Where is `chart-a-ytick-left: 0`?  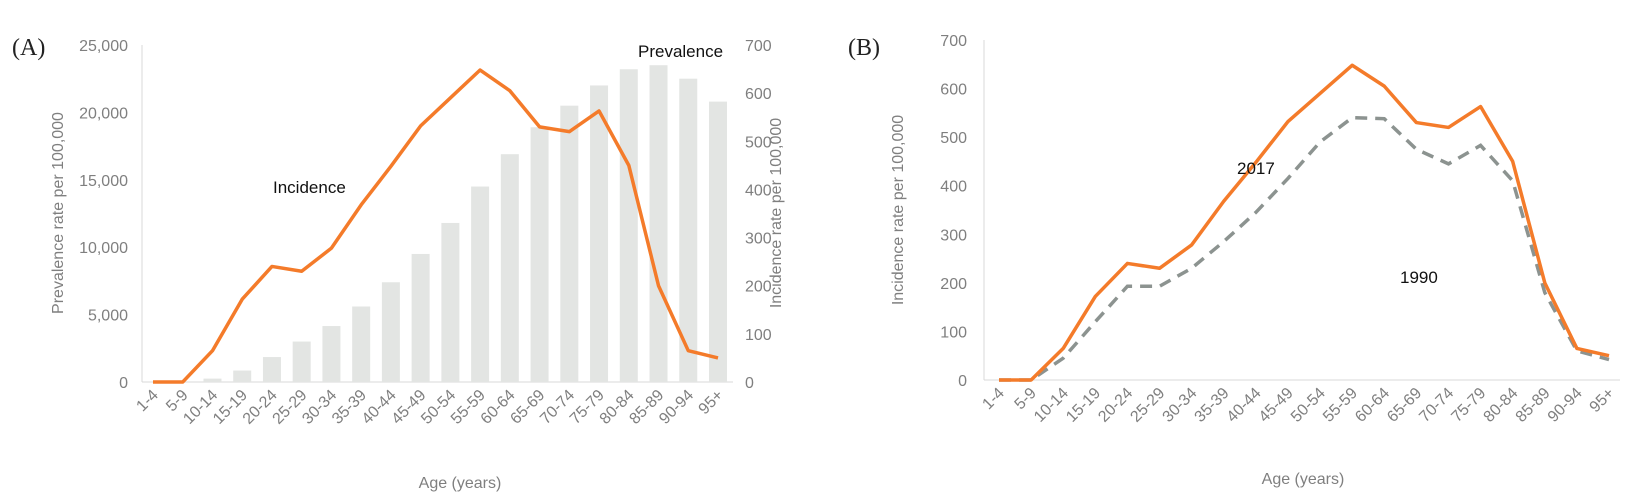
chart-a-ytick-left: 0 is located at coordinates (123, 383).